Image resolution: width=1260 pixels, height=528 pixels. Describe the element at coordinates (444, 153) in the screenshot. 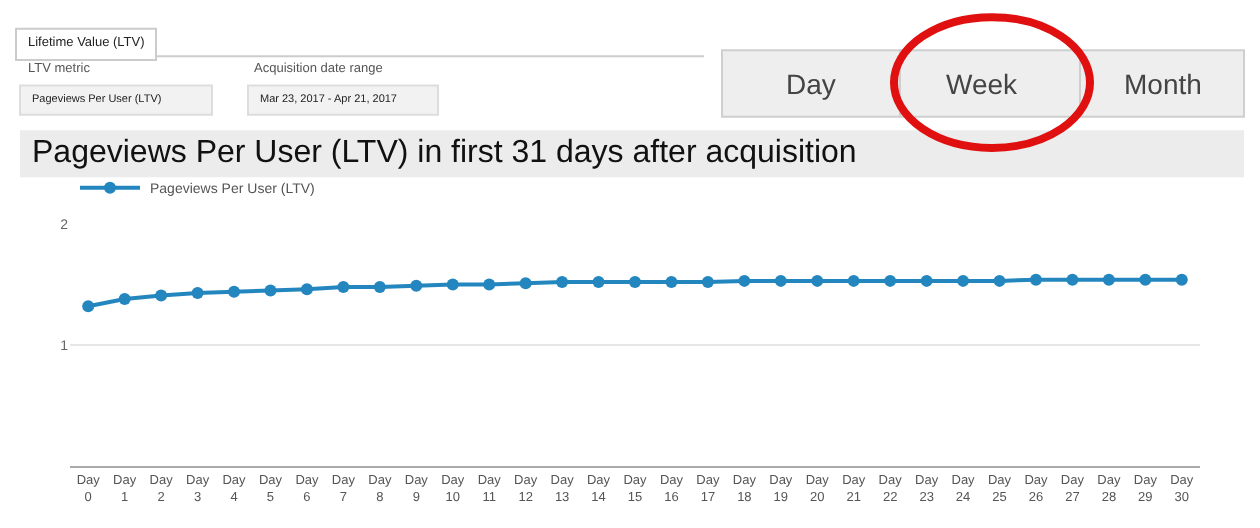

I see `chart-title: Pageviews Per User (LTV) in first 31 days after acquisition` at that location.